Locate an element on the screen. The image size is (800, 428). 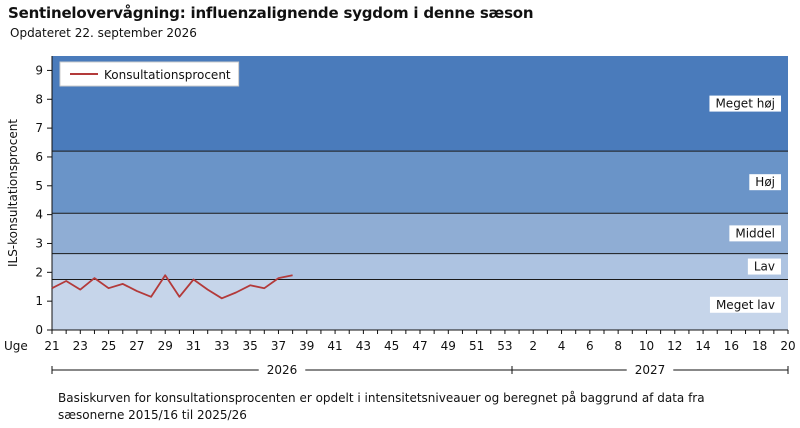
x-tick-label: 16 is located at coordinates (731, 346).